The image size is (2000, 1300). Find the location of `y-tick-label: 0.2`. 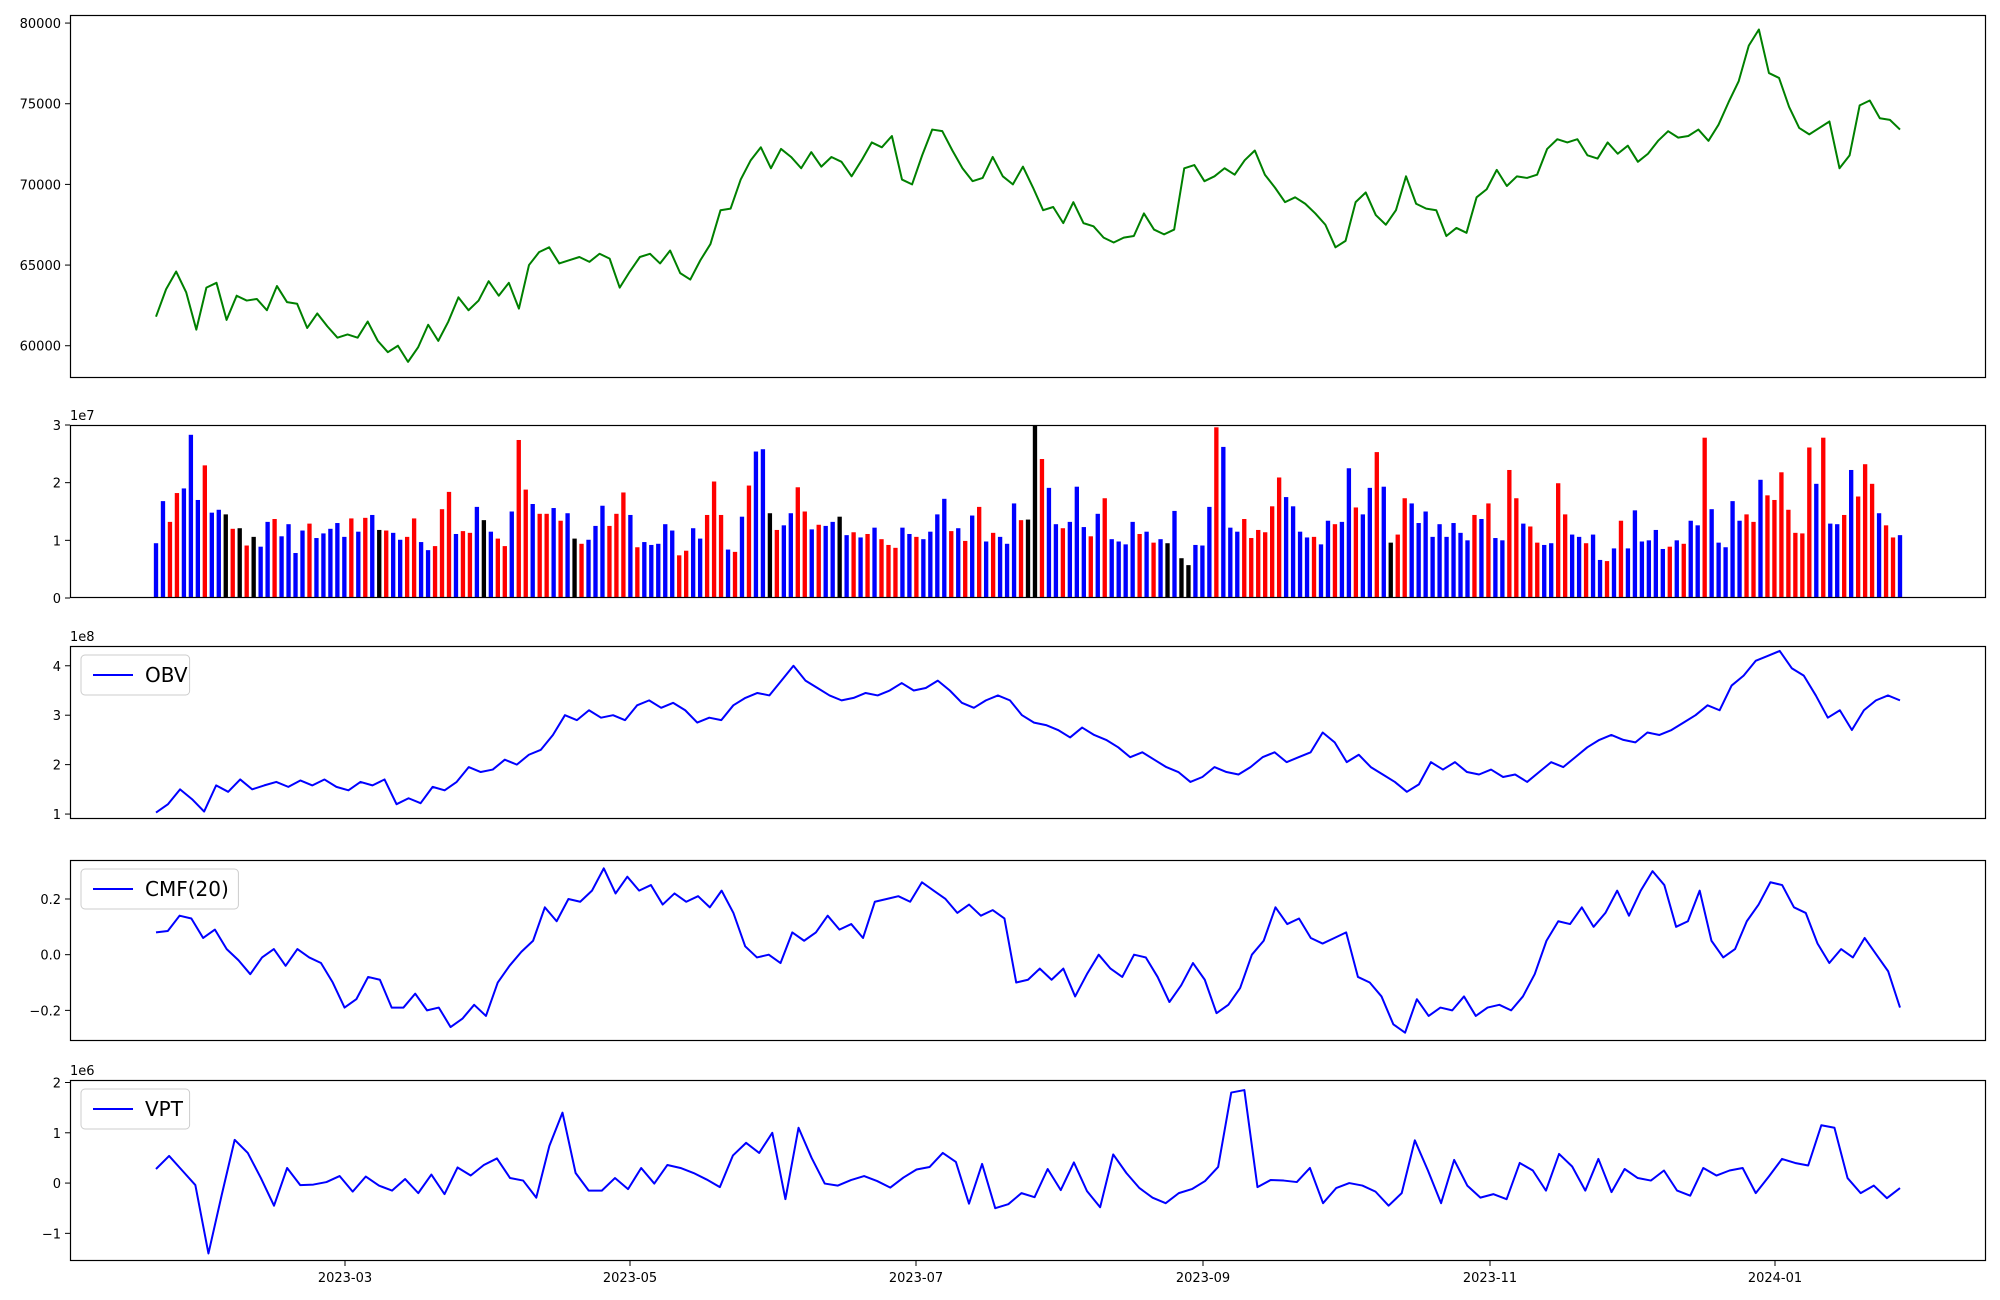

y-tick-label: 0.2 is located at coordinates (50, 900).